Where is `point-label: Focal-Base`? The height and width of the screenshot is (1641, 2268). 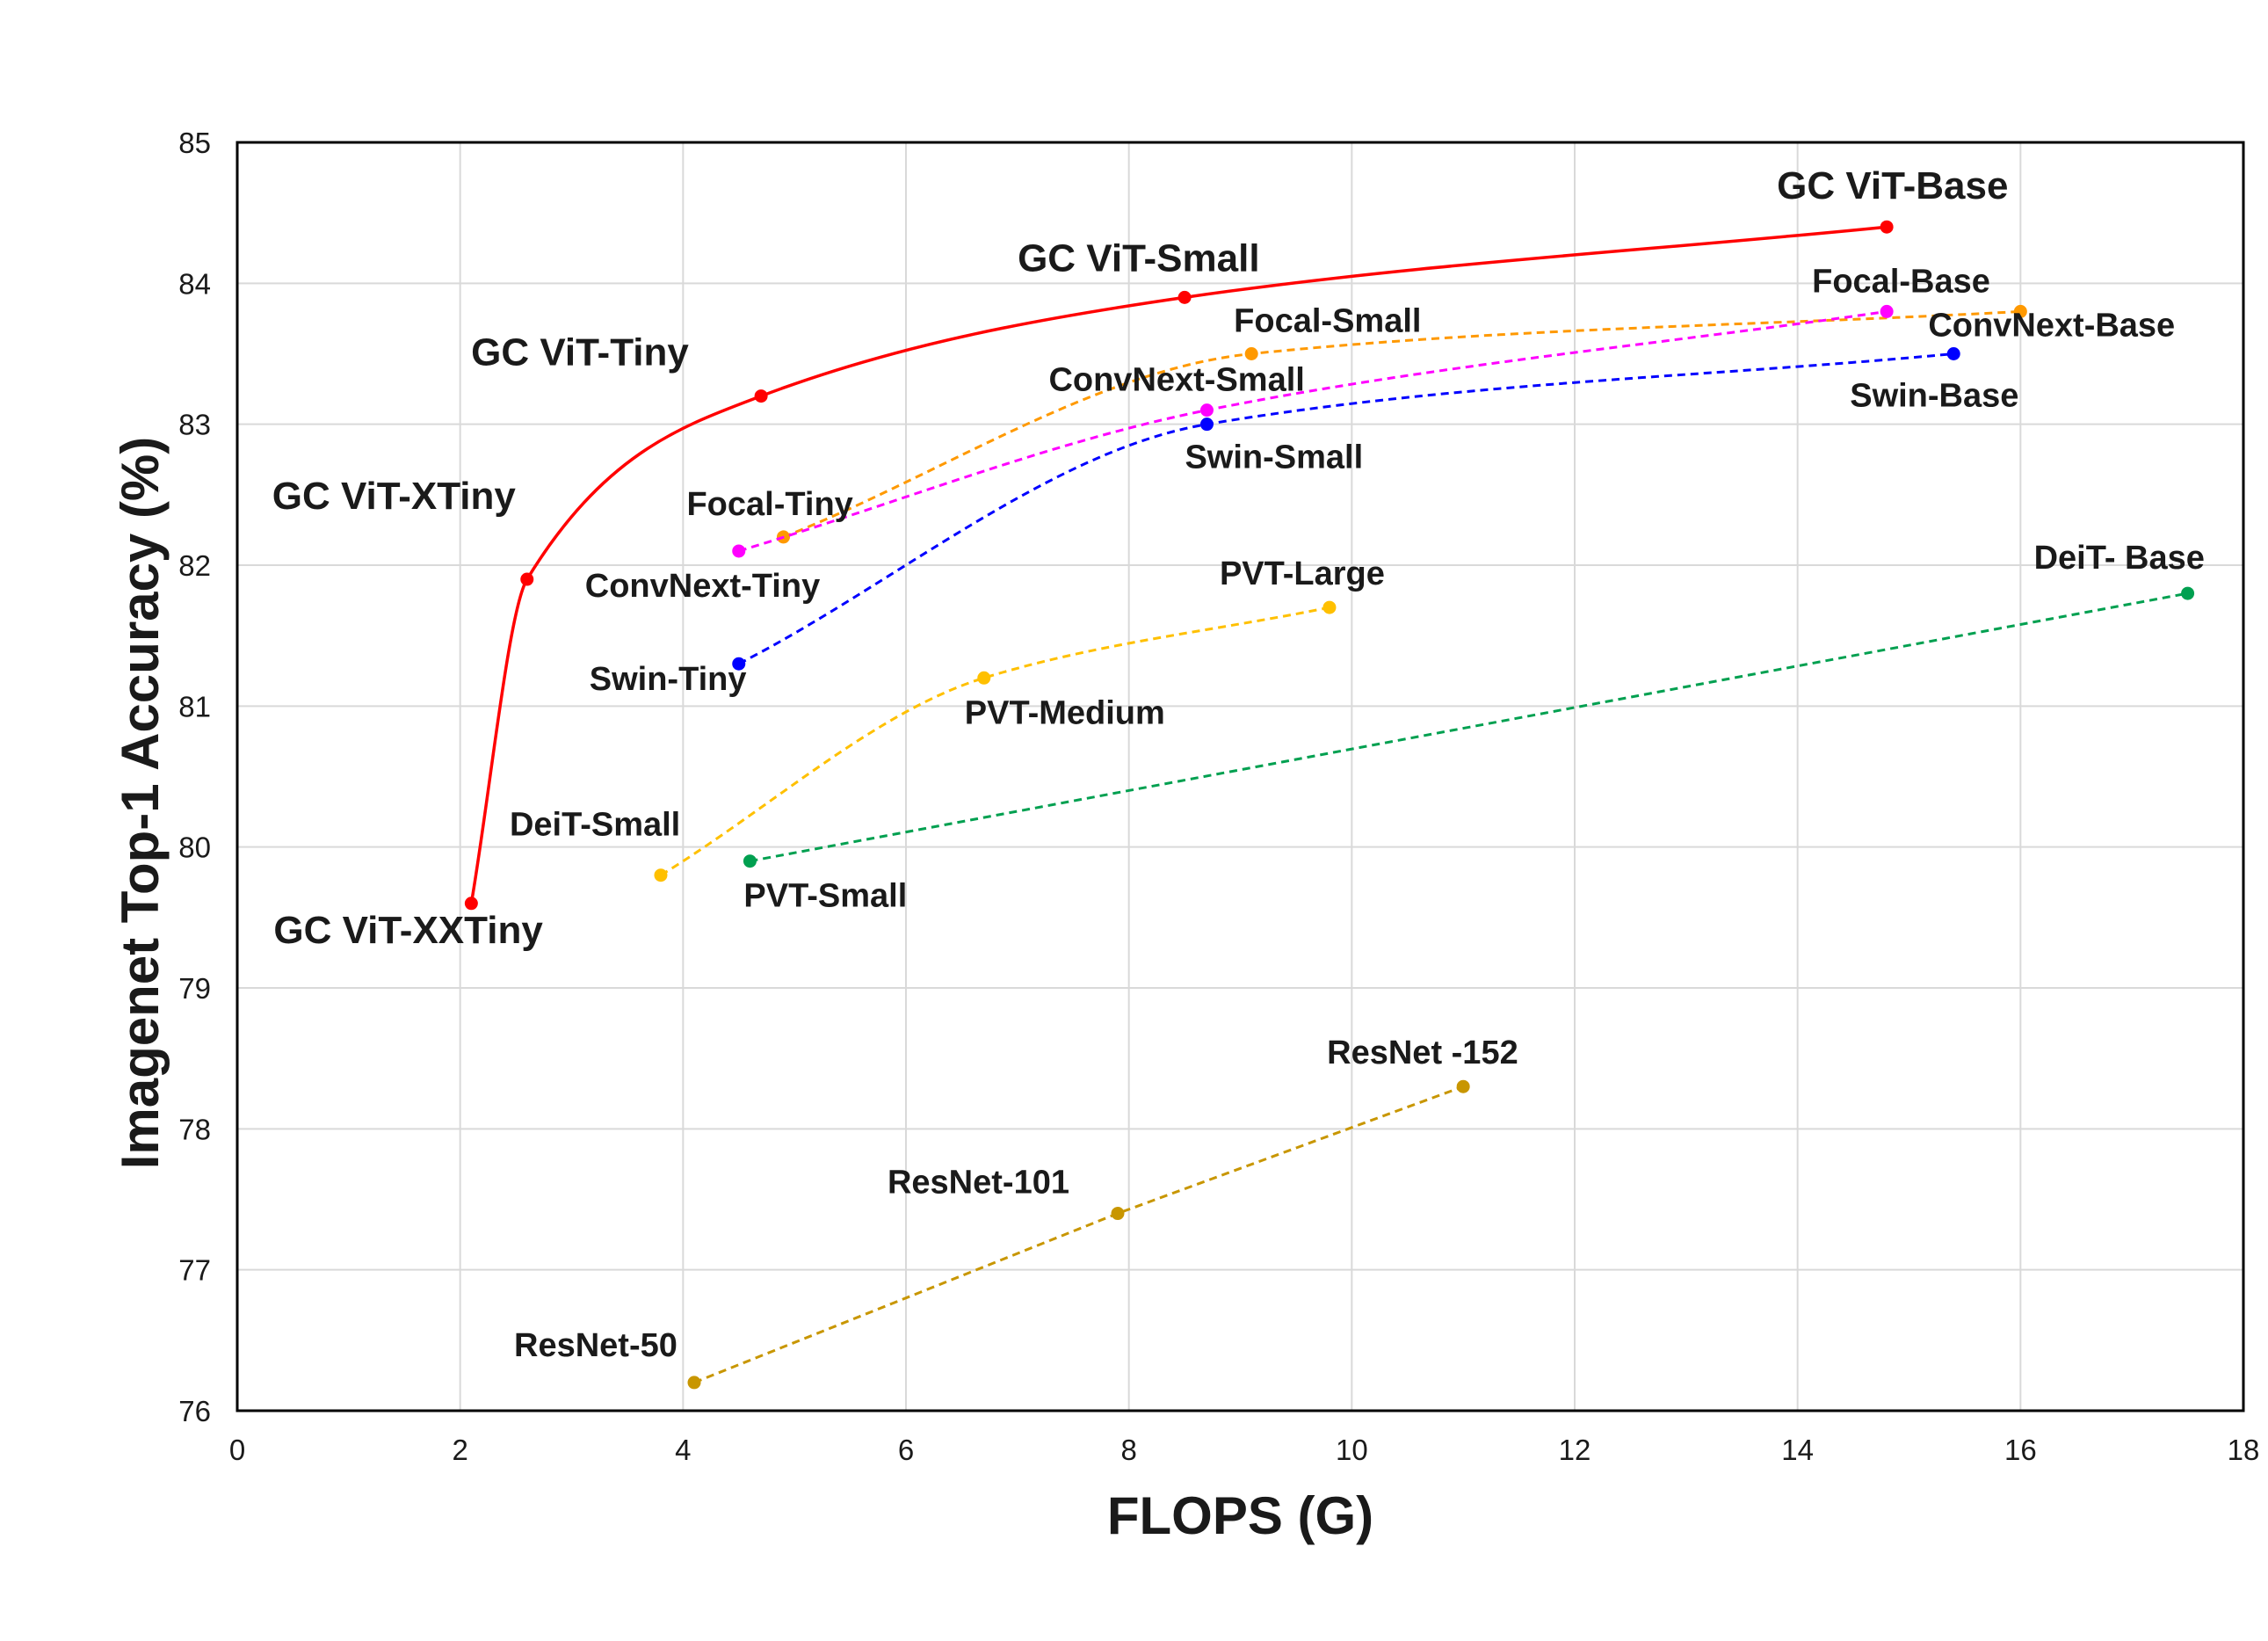 point-label: Focal-Base is located at coordinates (1901, 281).